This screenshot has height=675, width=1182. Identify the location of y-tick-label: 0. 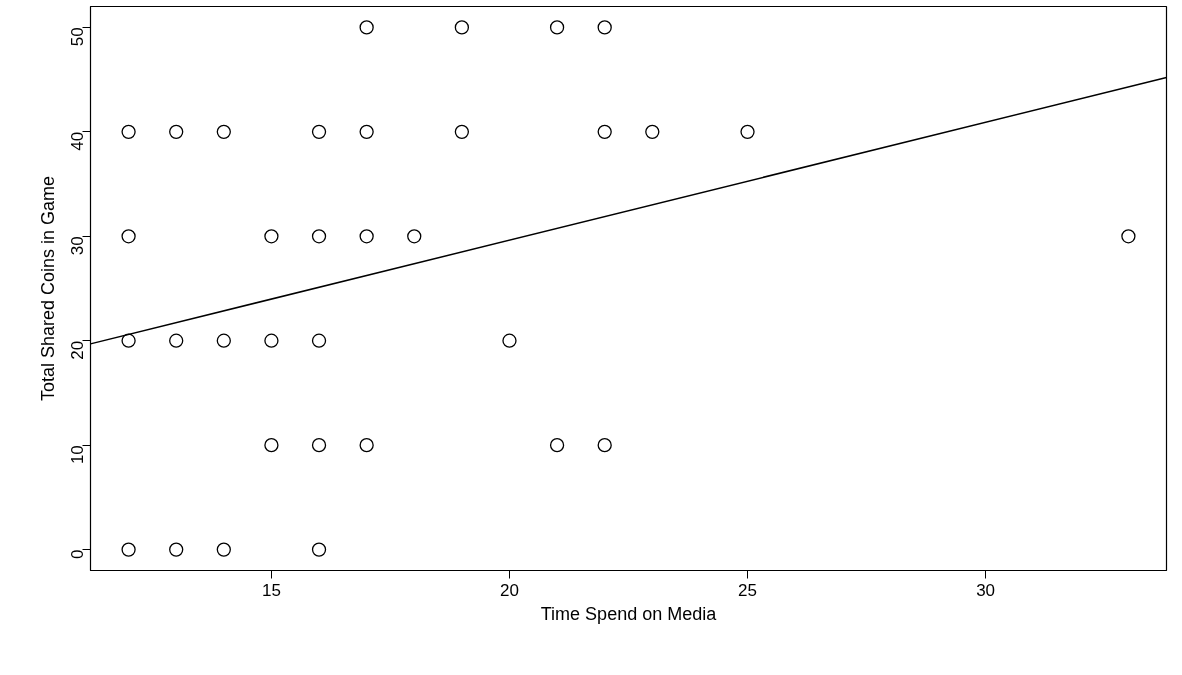
(78, 554).